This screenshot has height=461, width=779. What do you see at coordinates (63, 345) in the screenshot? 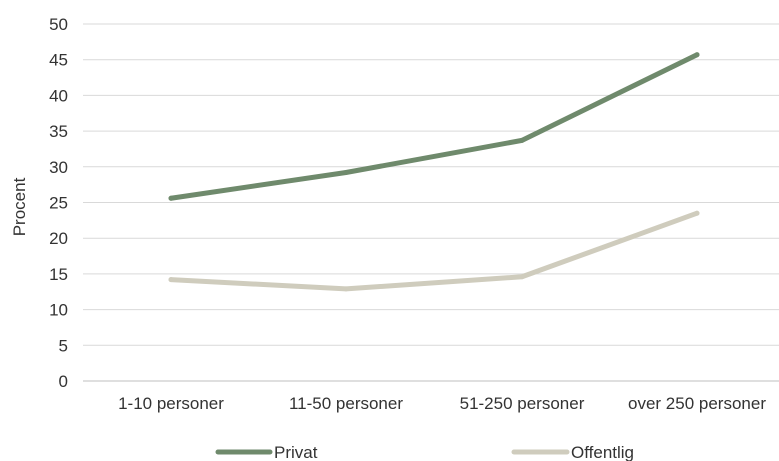
I see `y-tick-label: 5` at bounding box center [63, 345].